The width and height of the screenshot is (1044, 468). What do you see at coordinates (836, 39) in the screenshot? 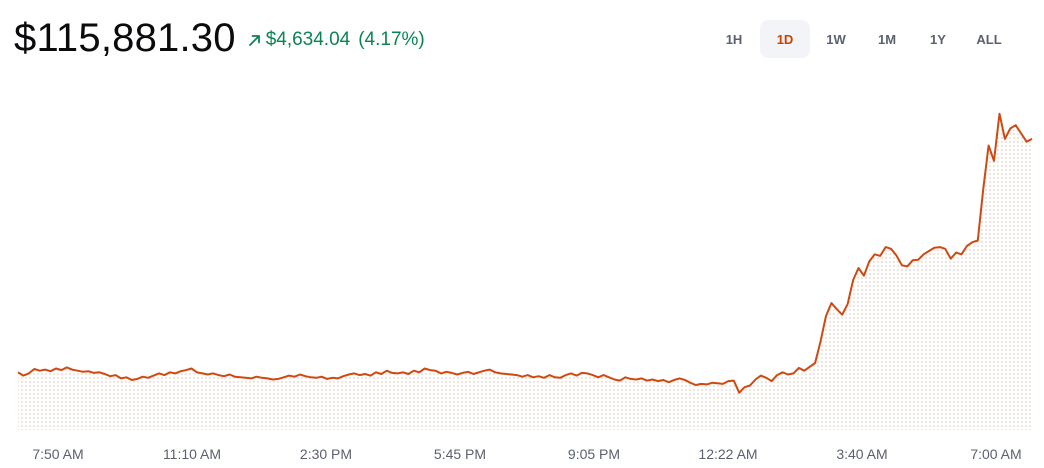
I see `range-1w-button: 1W` at bounding box center [836, 39].